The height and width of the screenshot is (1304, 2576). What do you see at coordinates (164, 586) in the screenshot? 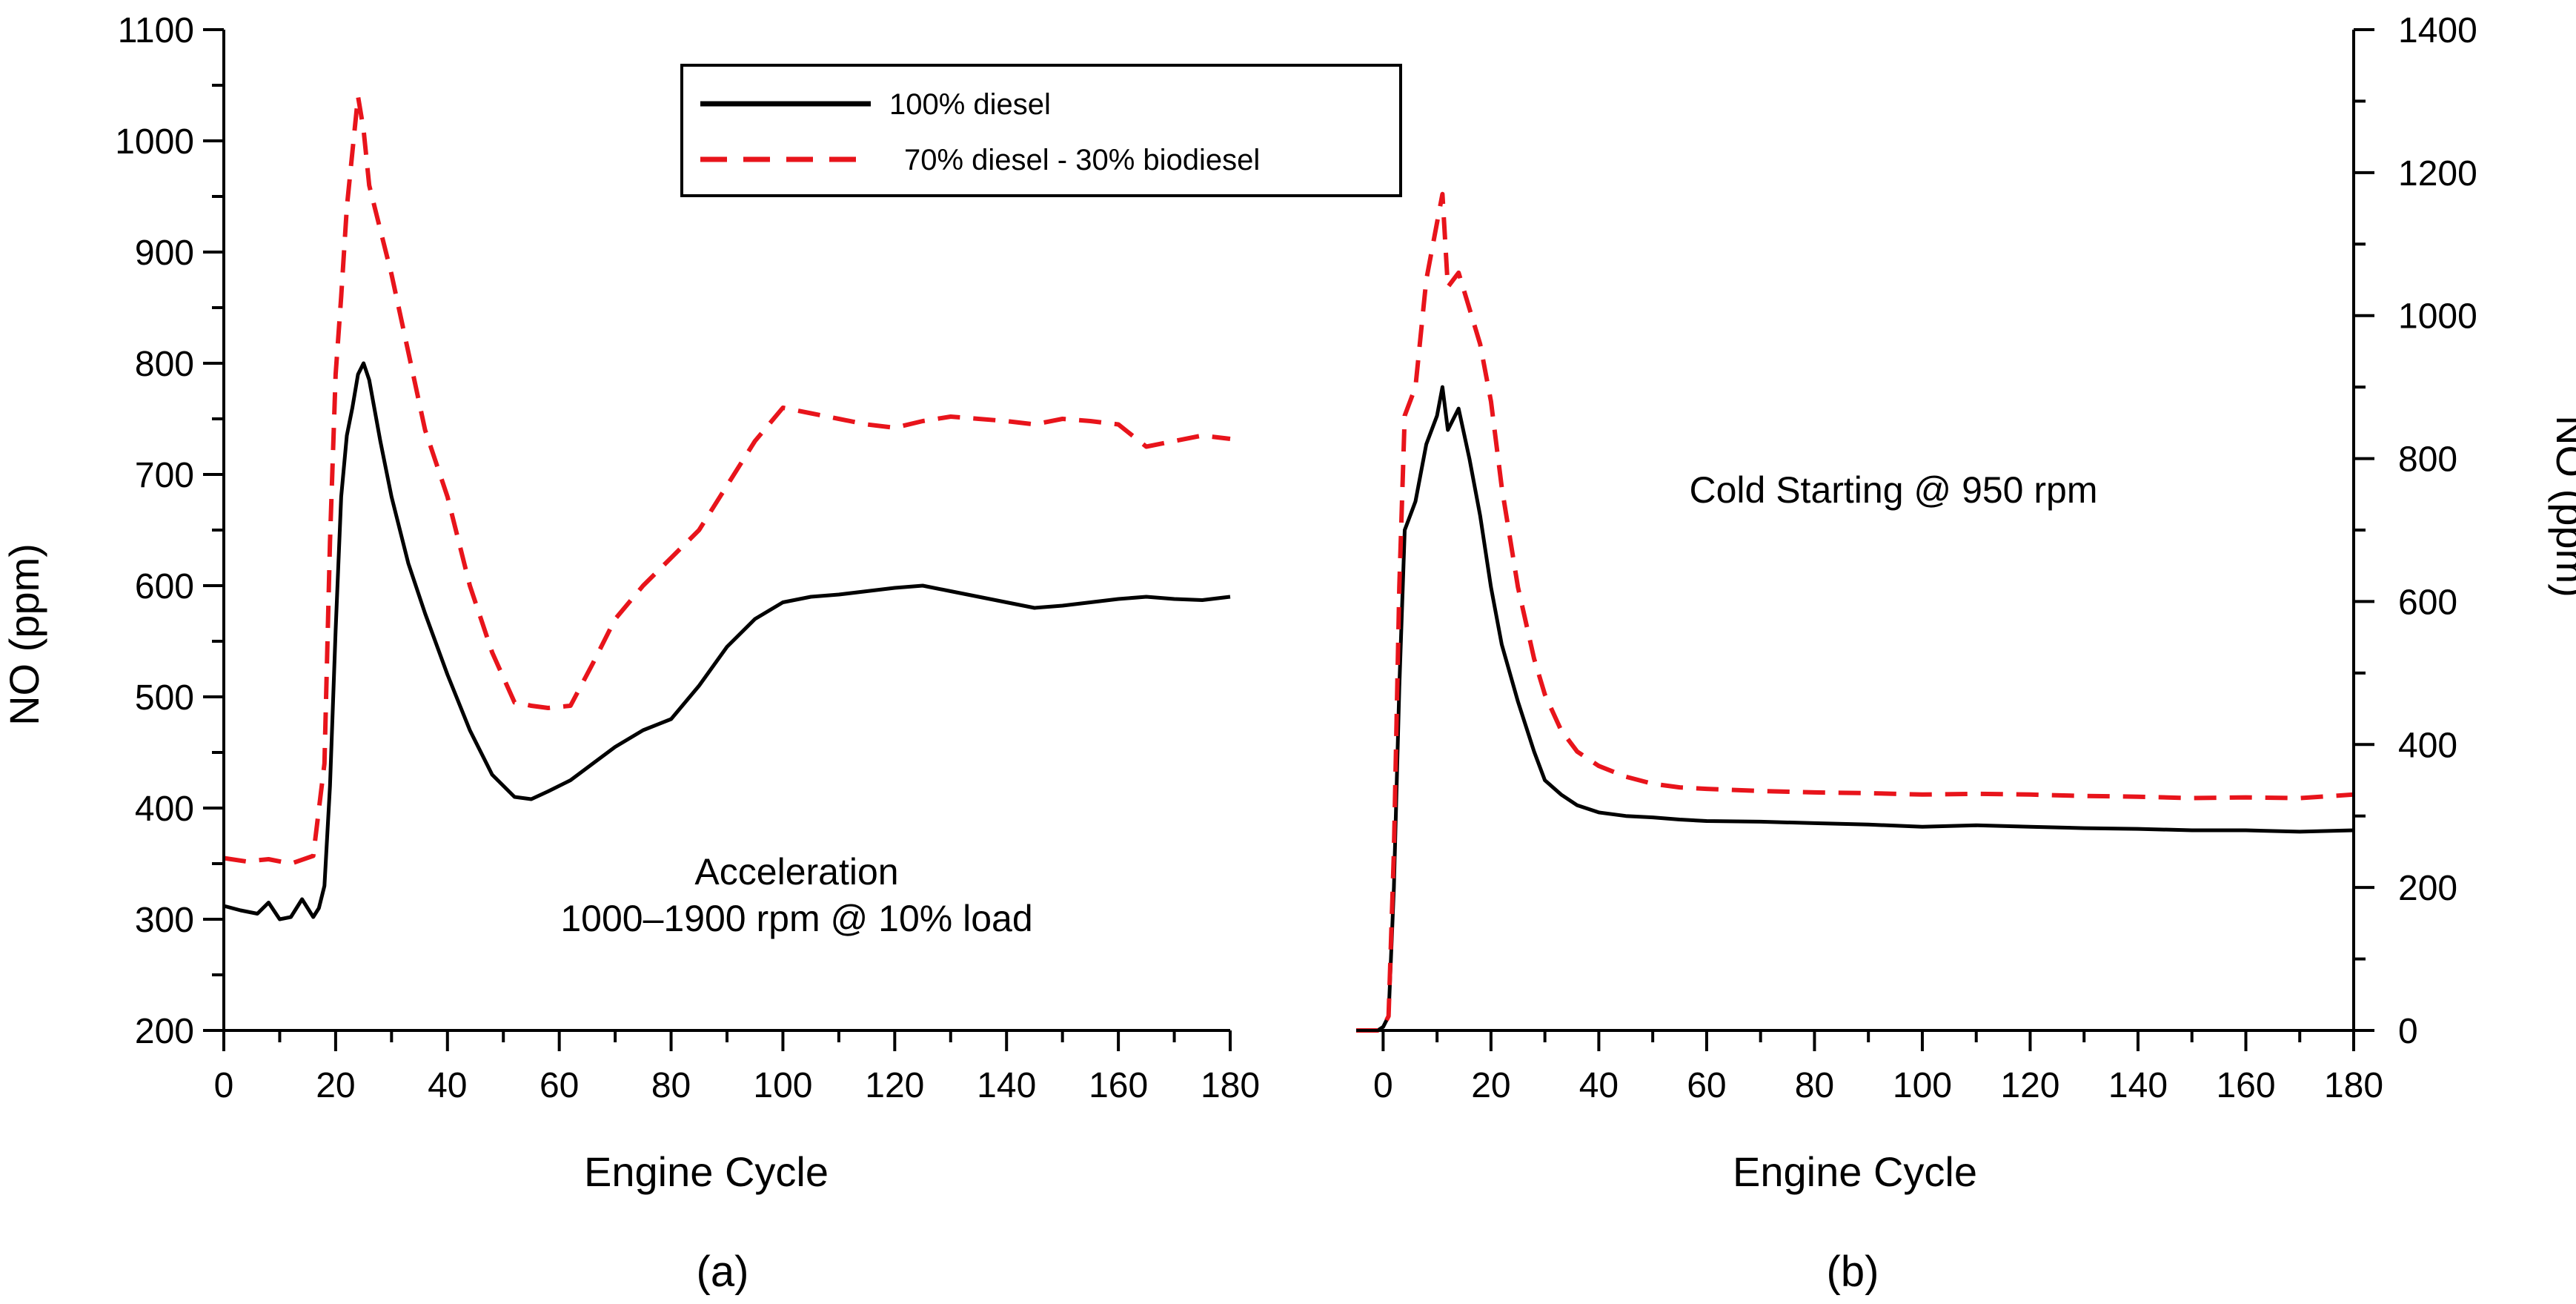
I see `panel-a-y-tick-label: 600` at bounding box center [164, 586].